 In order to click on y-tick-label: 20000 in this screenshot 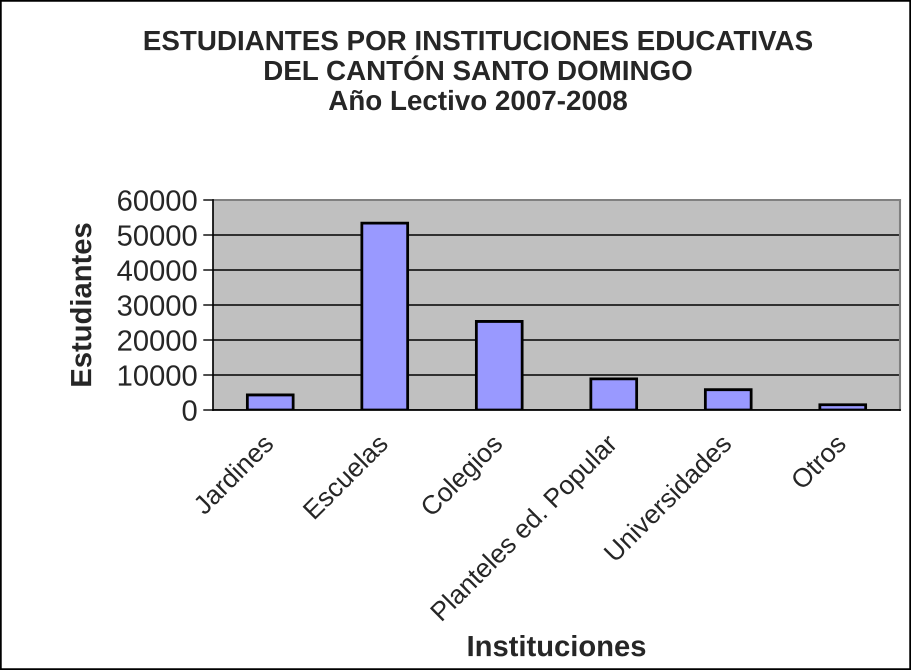, I will do `click(157, 340)`.